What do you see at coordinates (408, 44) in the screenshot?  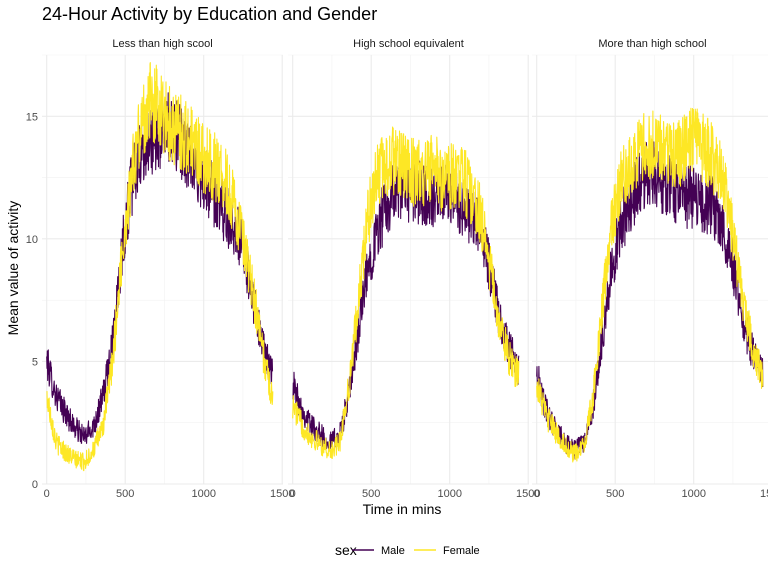 I see `panel-label: High school equivalent` at bounding box center [408, 44].